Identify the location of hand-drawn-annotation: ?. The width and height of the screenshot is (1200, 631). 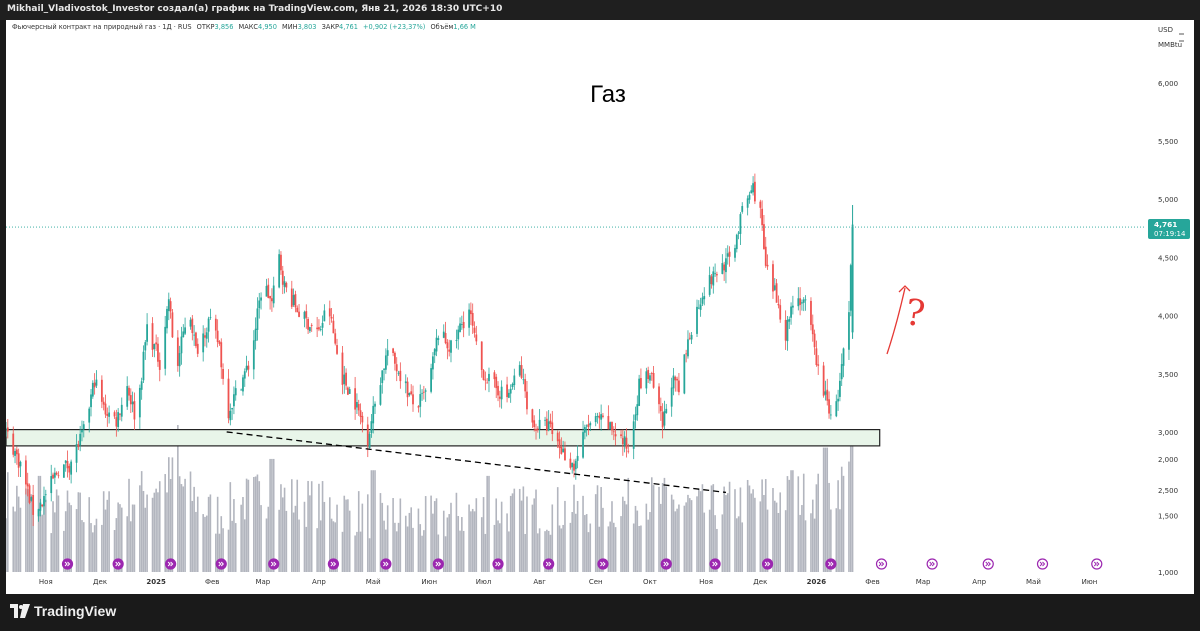
(906, 320).